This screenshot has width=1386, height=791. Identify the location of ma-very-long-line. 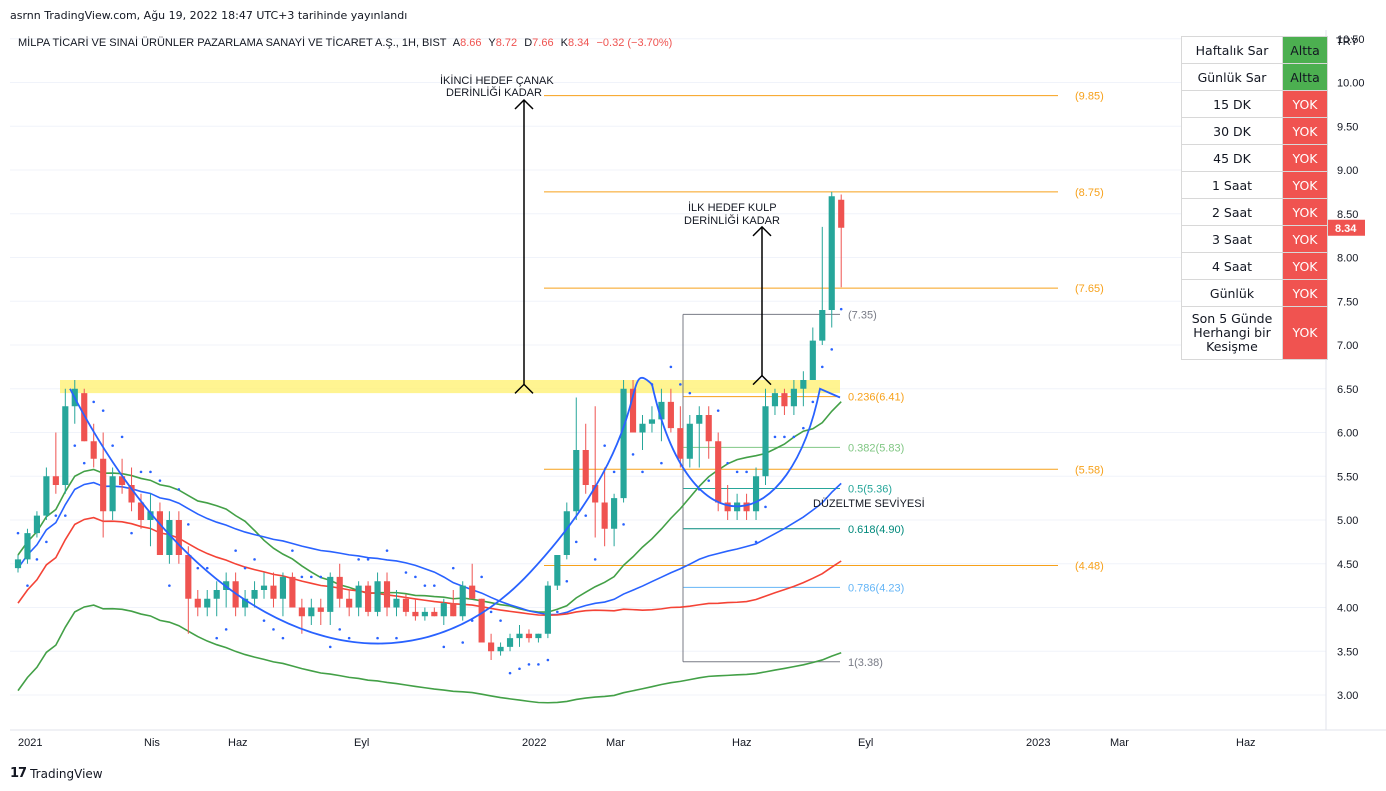
(429, 654).